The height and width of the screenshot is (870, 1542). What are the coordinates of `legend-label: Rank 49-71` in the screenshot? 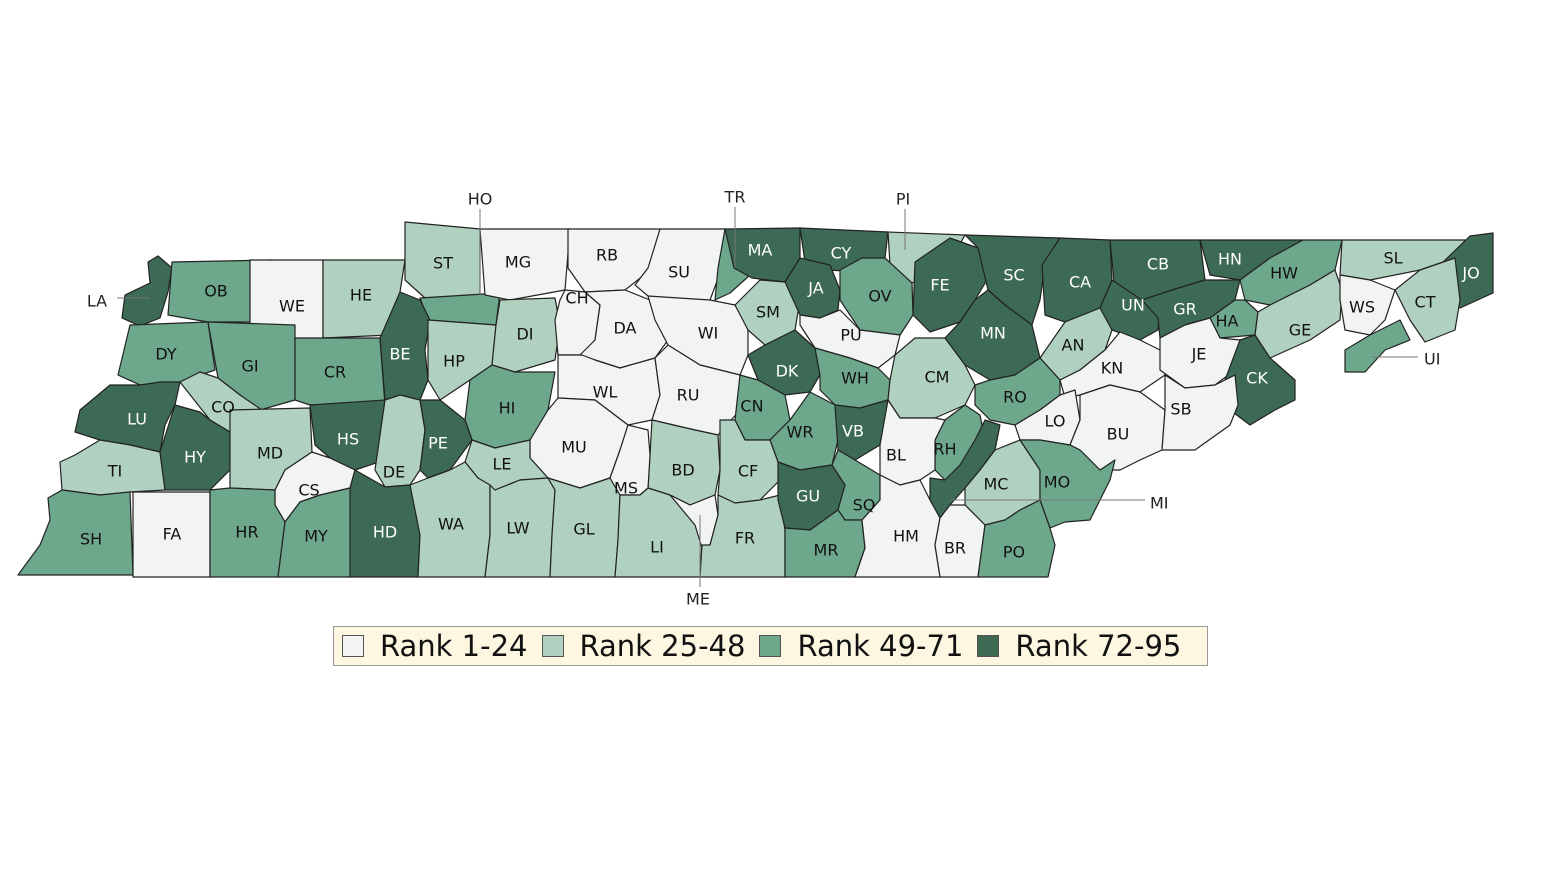 It's located at (880, 646).